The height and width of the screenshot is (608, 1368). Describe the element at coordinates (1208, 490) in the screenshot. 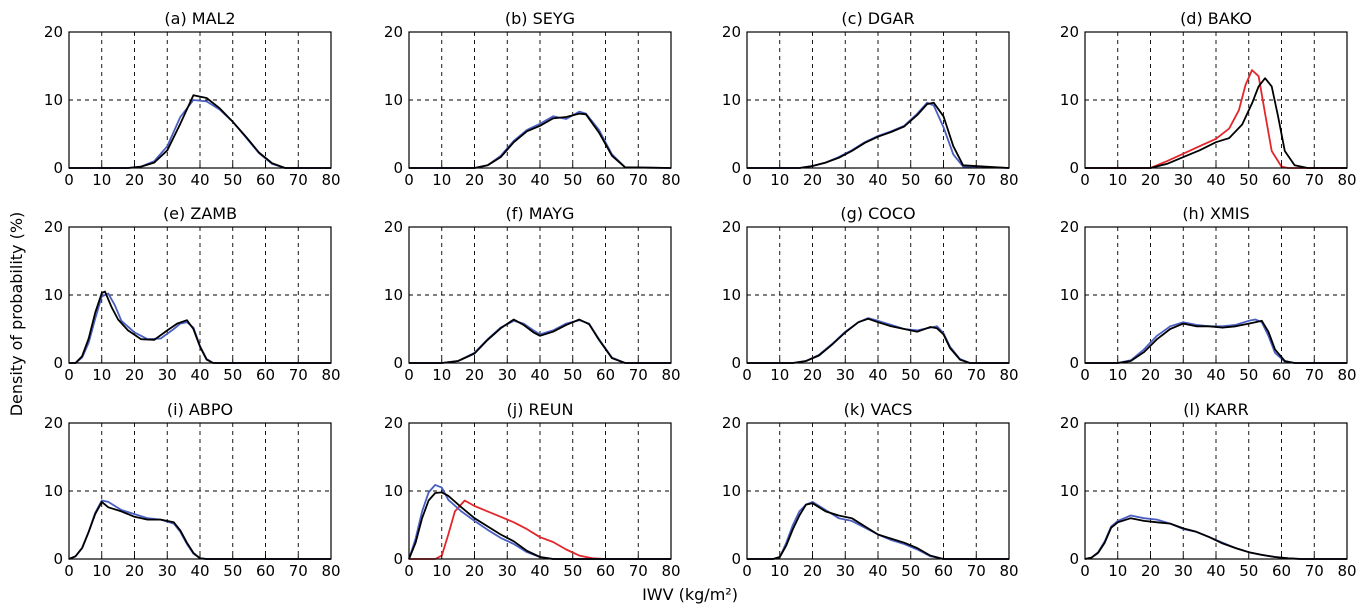

I see `panel-11: 0 10 20 30 40 50 60 70 80 0 10 20 (l) KARR` at that location.